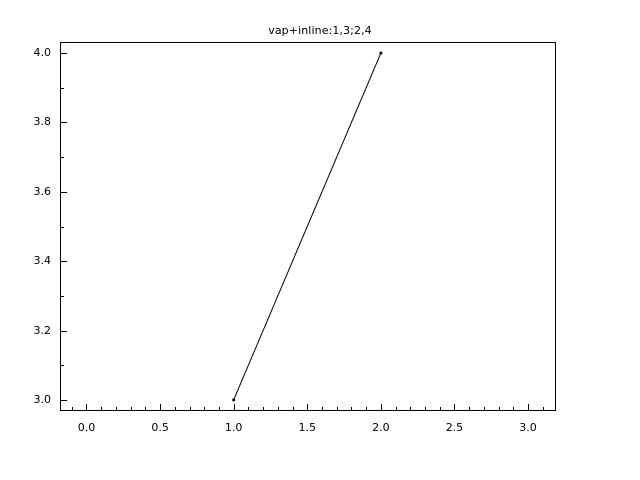  What do you see at coordinates (42, 330) in the screenshot?
I see `y-tick-label: 3.2` at bounding box center [42, 330].